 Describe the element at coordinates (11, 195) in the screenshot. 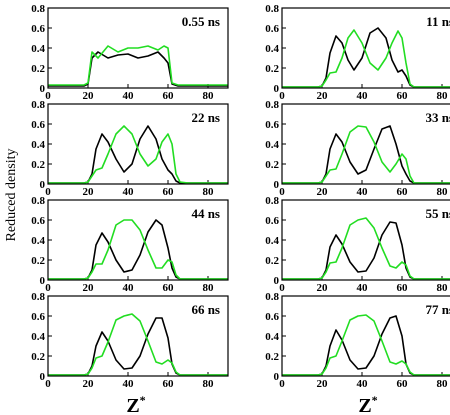

I see `y-axis-title: Reduced density` at that location.